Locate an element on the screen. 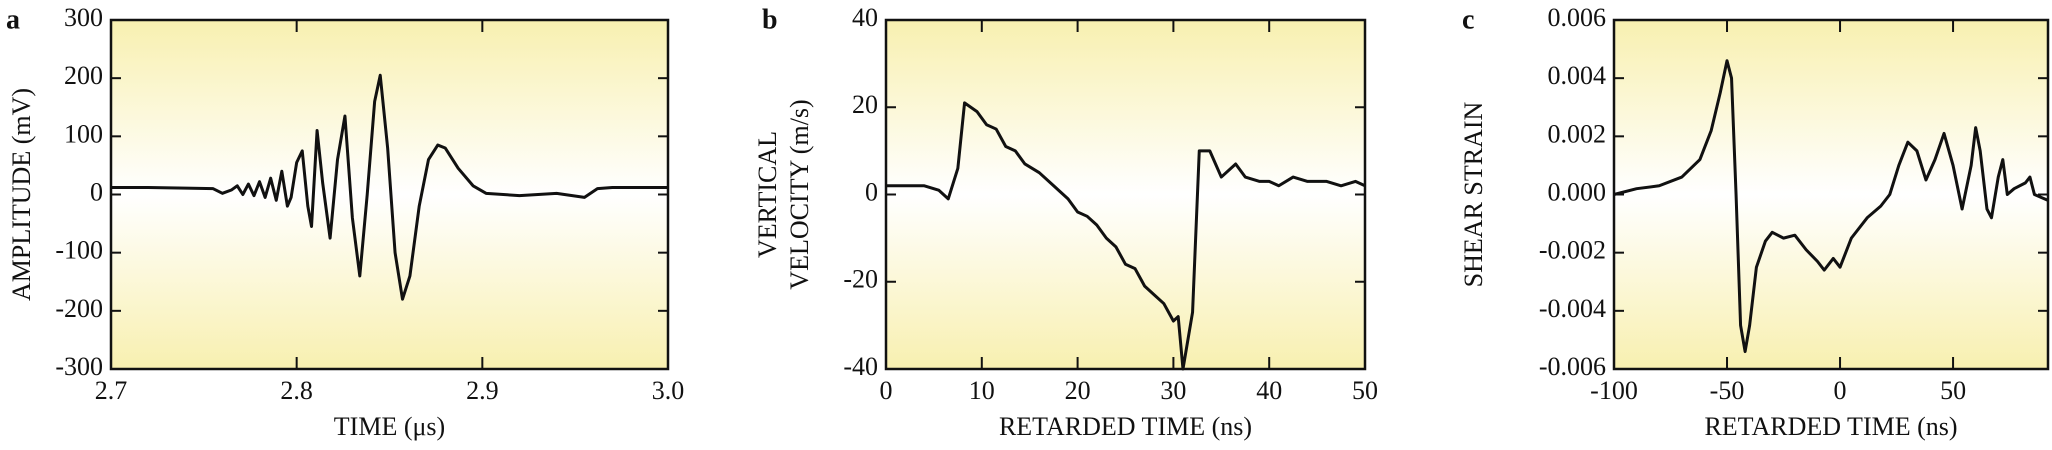 The height and width of the screenshot is (450, 2052). x-tick-label: -100 is located at coordinates (1614, 390).